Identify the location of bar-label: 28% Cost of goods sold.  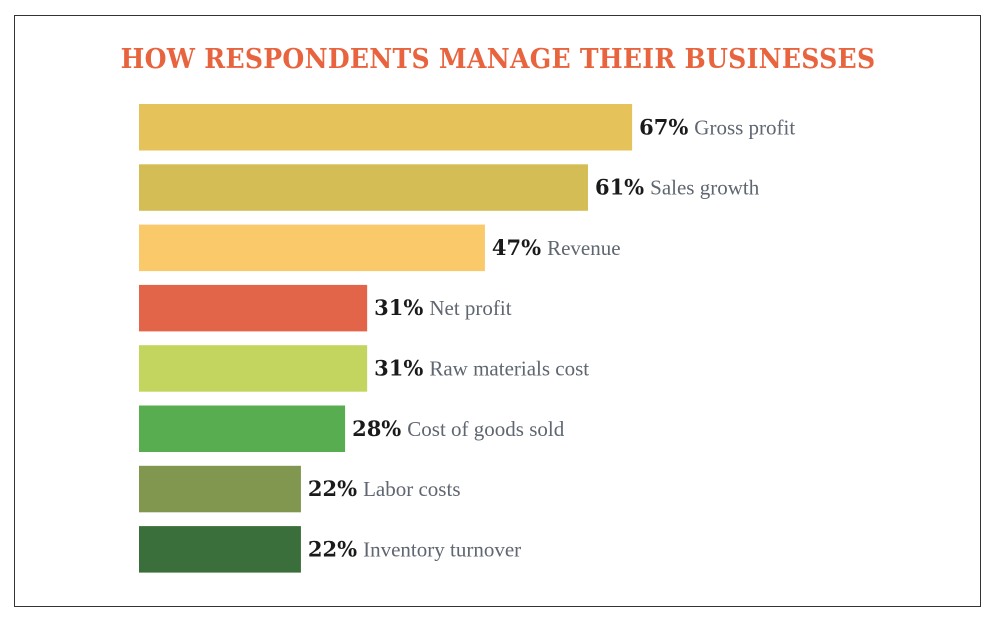
(458, 428).